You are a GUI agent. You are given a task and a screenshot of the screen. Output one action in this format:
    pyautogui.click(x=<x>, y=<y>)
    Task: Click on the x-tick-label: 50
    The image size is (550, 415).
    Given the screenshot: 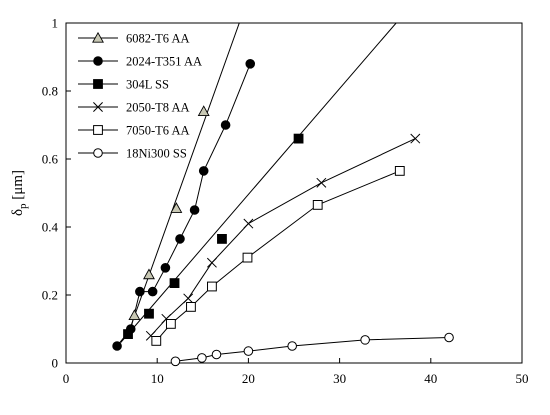 What is the action you would take?
    pyautogui.click(x=522, y=378)
    